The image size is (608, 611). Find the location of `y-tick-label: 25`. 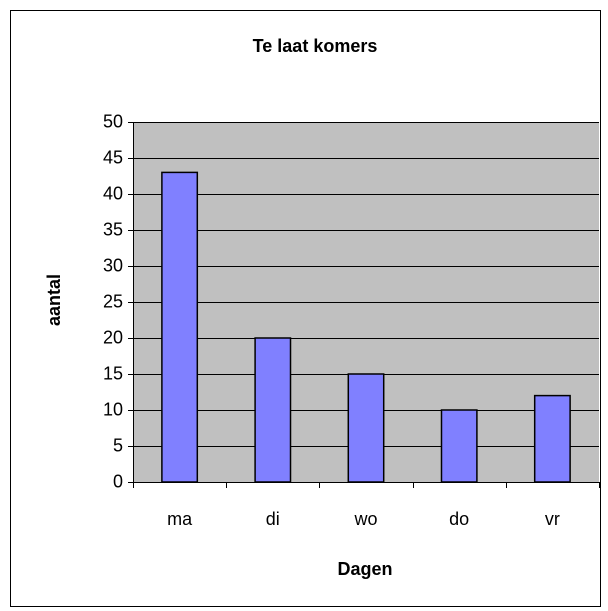

y-tick-label: 25 is located at coordinates (113, 301).